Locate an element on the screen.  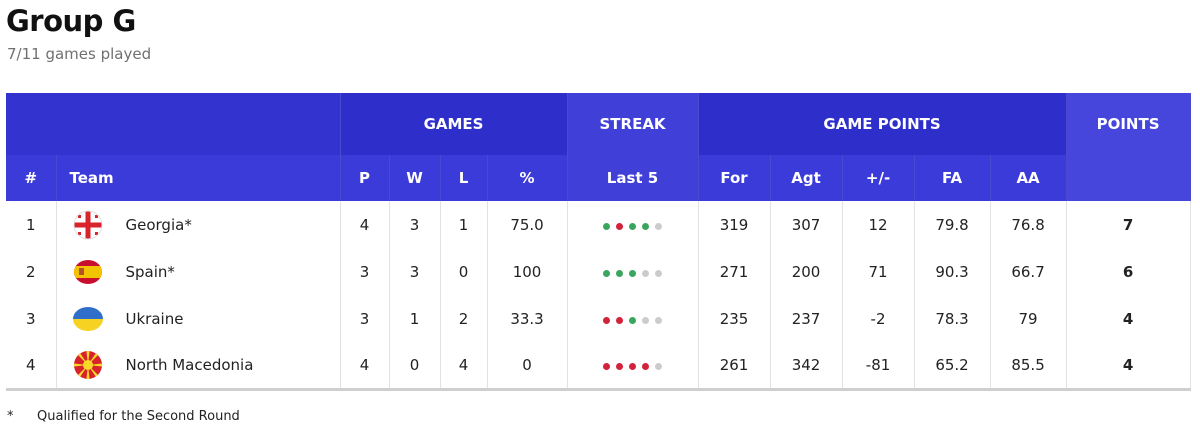
col-header-pct: % is located at coordinates (527, 178).